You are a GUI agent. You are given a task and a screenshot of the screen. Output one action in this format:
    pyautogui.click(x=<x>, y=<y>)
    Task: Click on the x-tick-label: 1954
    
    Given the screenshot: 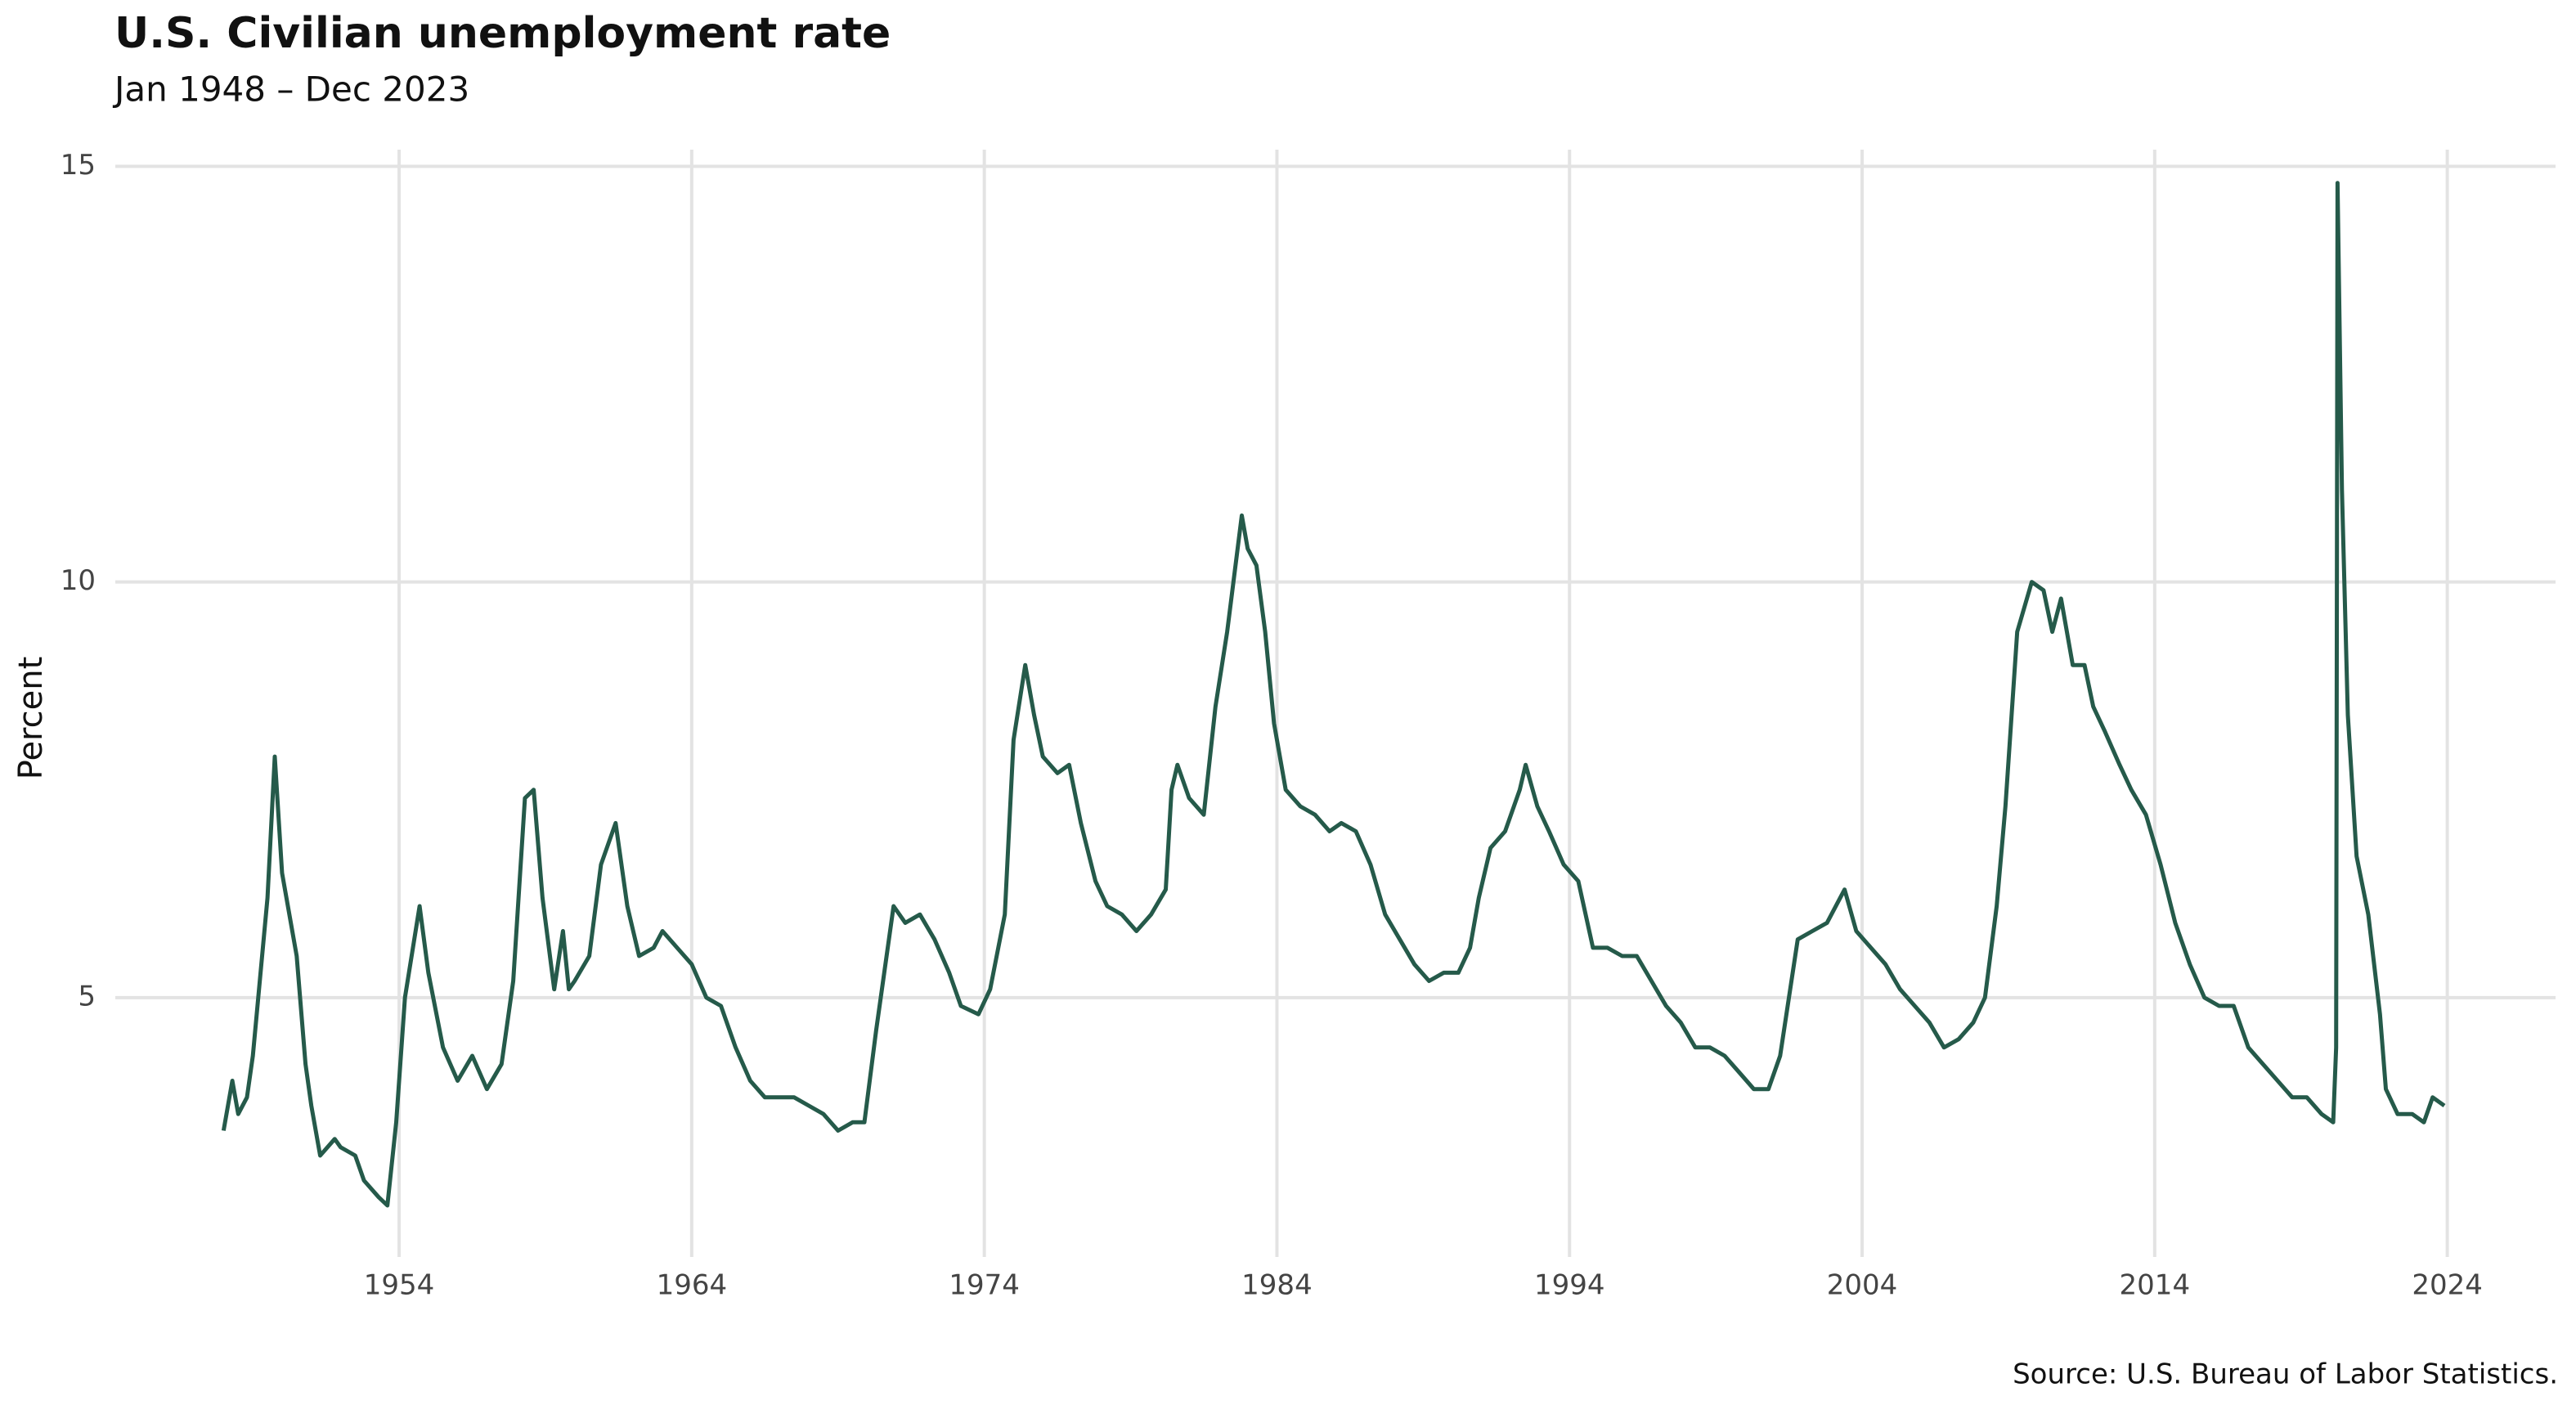 What is the action you would take?
    pyautogui.click(x=399, y=1285)
    